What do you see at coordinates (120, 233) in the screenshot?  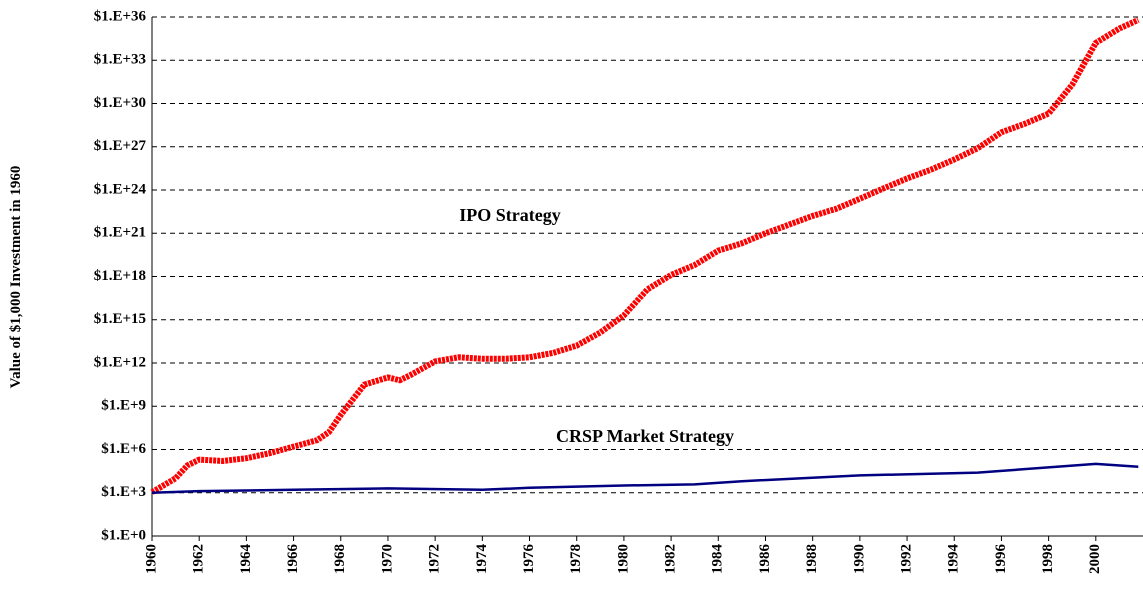 I see `y-tick-label: $1.E+21` at bounding box center [120, 233].